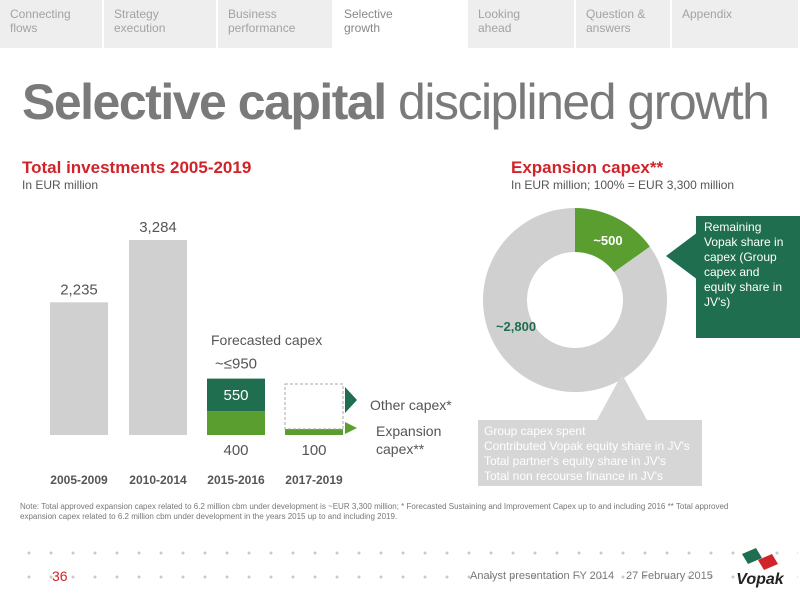 The image size is (800, 600). What do you see at coordinates (314, 432) in the screenshot?
I see `bar-2017-2019-expansion` at bounding box center [314, 432].